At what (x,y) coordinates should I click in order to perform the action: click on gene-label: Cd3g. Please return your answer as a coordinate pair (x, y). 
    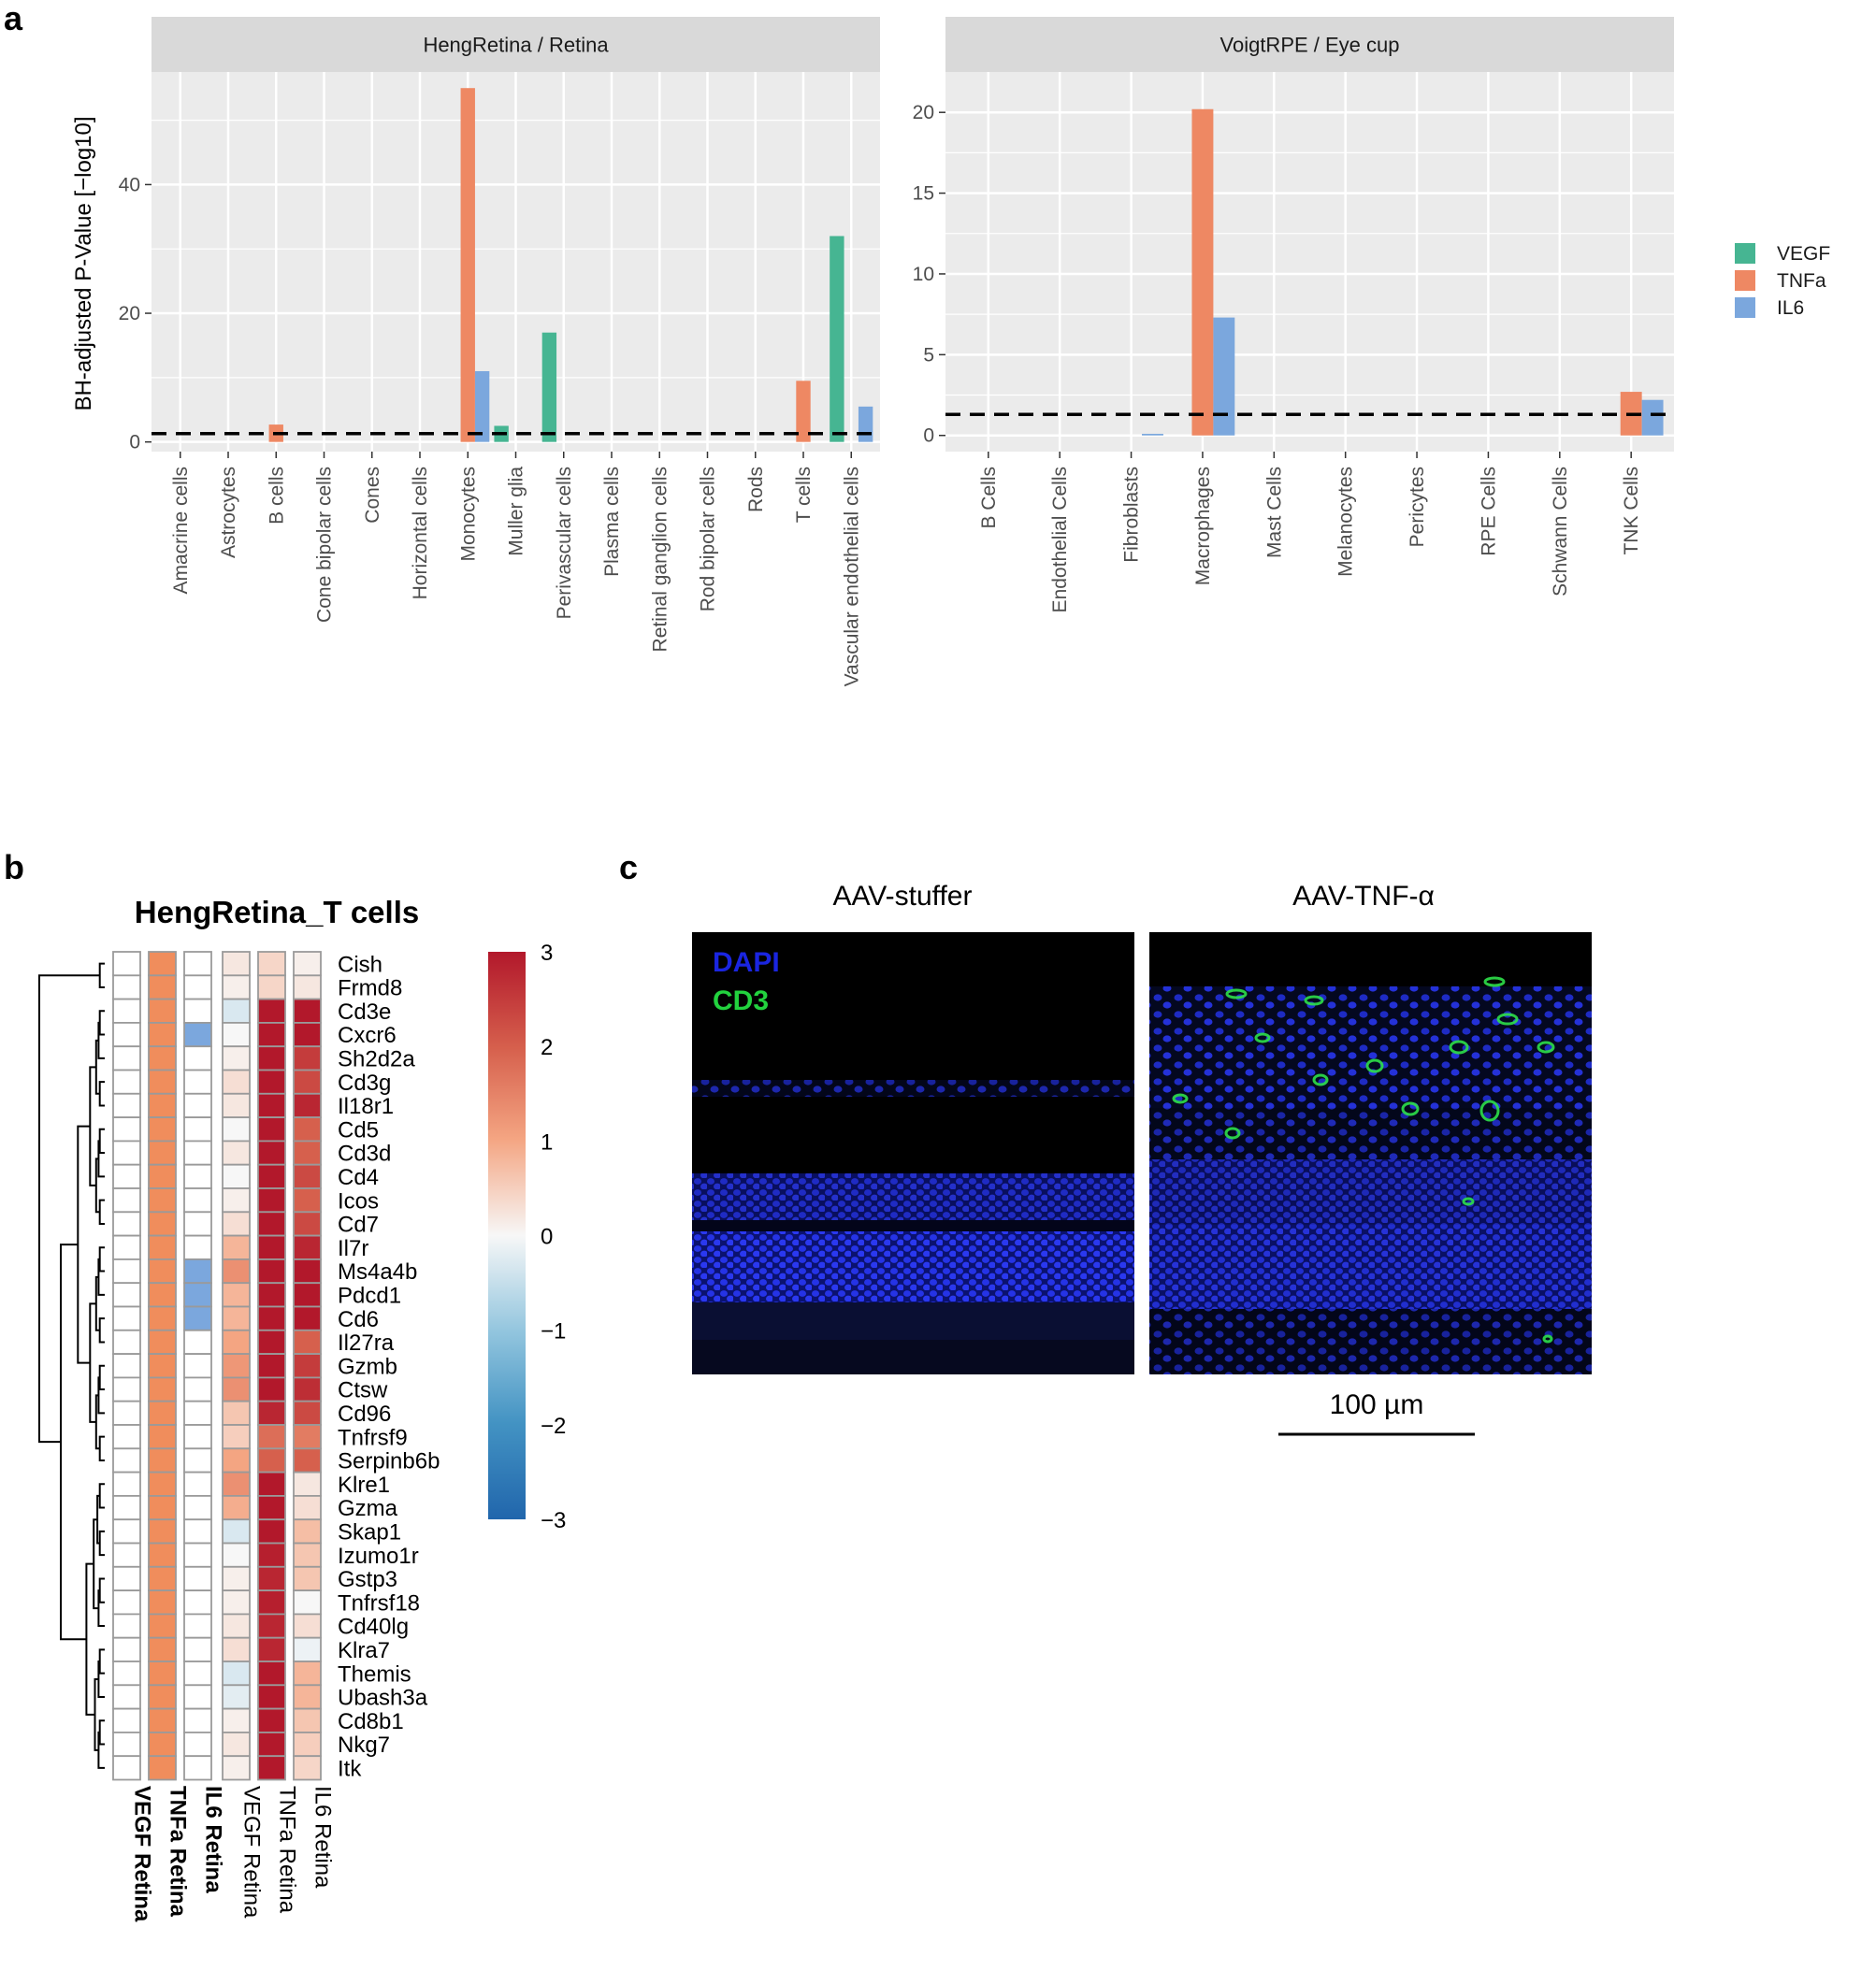
    Looking at the image, I should click on (365, 1083).